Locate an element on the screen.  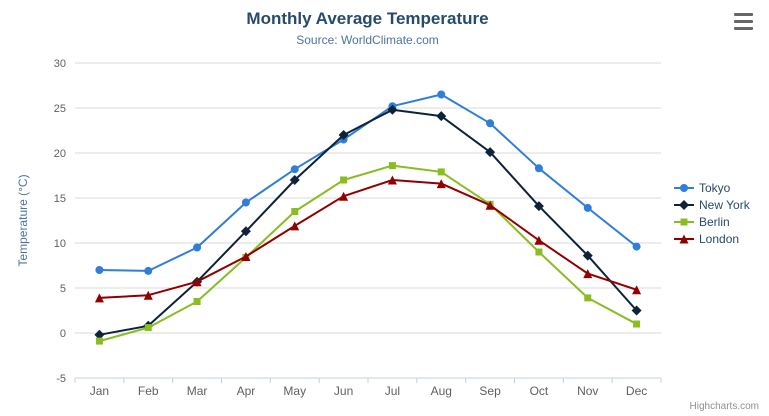
y-axis-tick-label: 30 is located at coordinates (60, 64).